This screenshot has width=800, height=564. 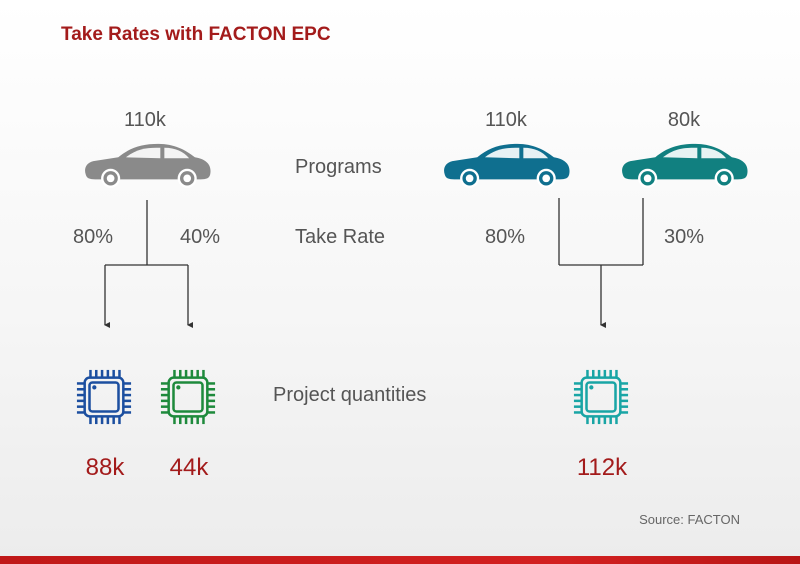 I want to click on left-connector, so click(x=148, y=264).